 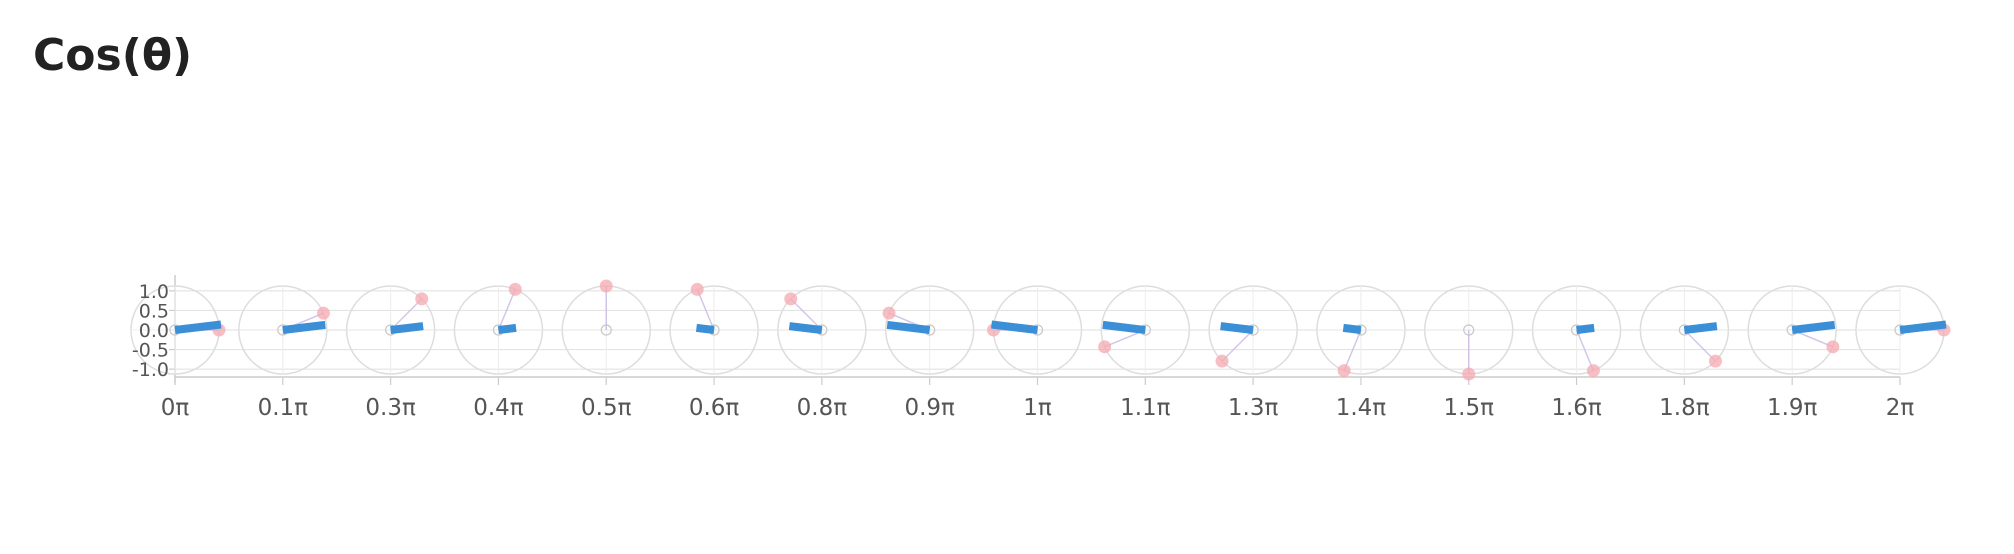 What do you see at coordinates (150, 351) in the screenshot?
I see `y-tick-label: -0.5` at bounding box center [150, 351].